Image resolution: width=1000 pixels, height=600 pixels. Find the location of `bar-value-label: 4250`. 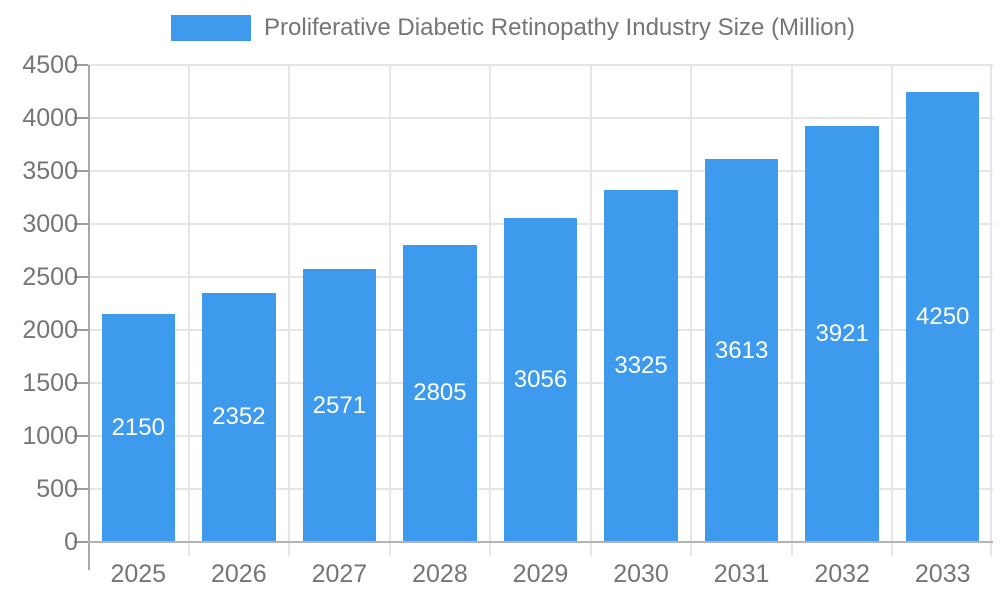

bar-value-label: 4250 is located at coordinates (943, 316).